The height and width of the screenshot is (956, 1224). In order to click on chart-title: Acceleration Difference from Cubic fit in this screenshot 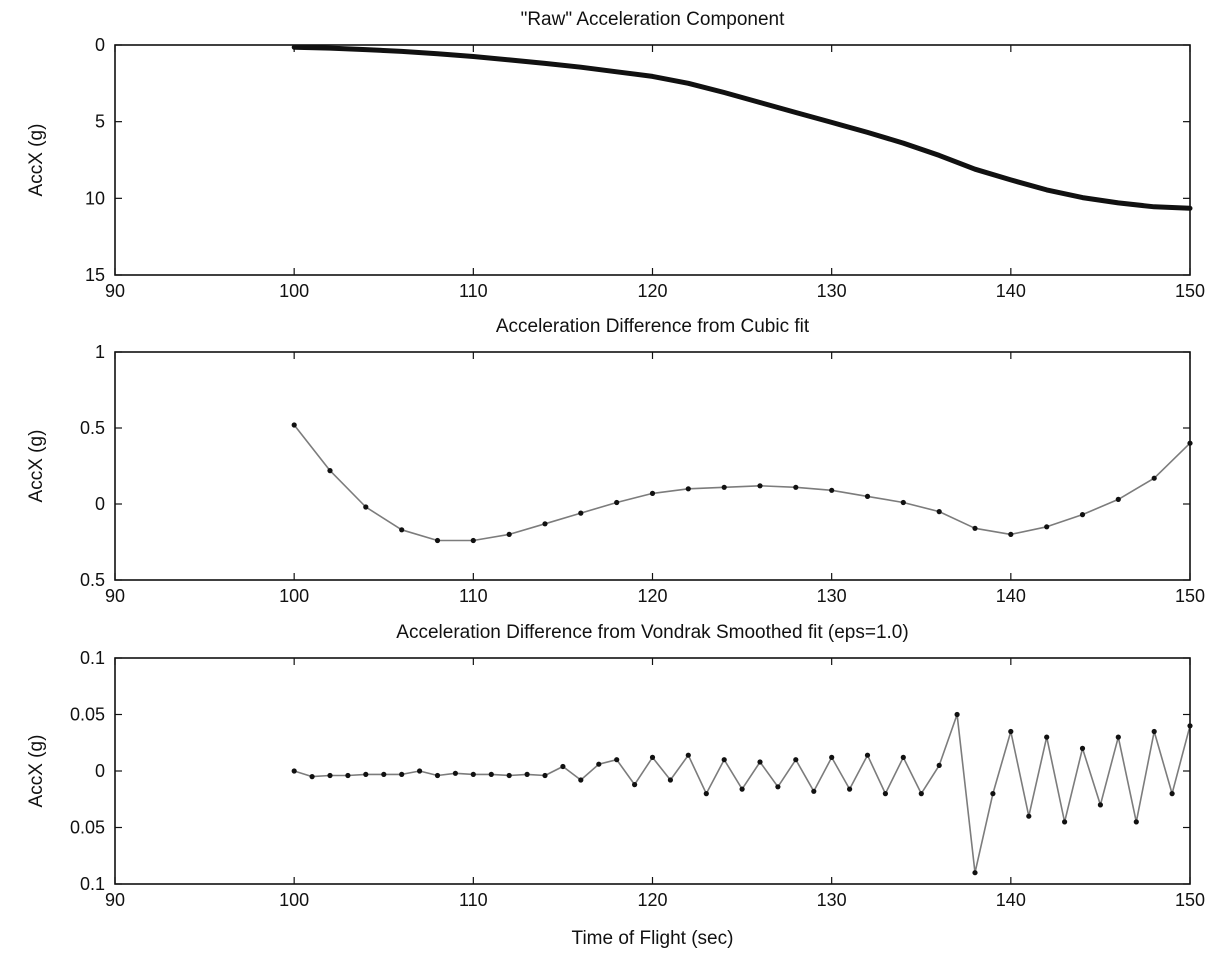, I will do `click(653, 326)`.